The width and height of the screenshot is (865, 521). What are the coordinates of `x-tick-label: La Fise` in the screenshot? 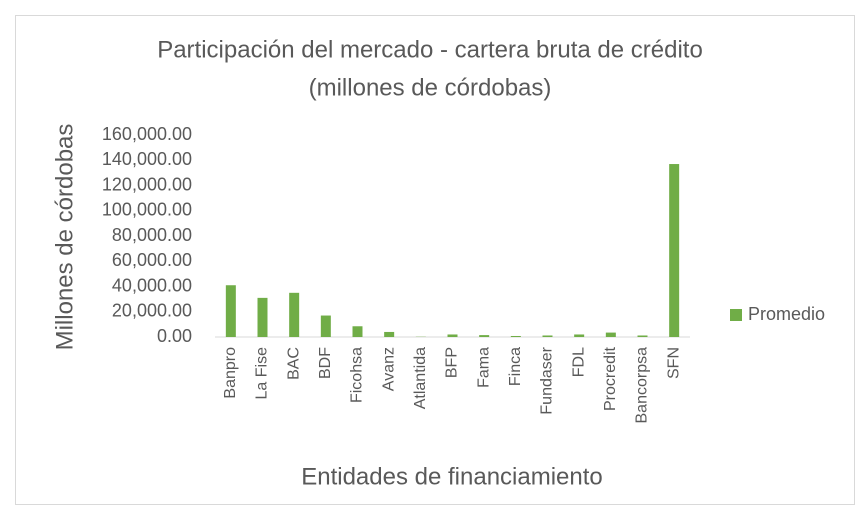 It's located at (262, 373).